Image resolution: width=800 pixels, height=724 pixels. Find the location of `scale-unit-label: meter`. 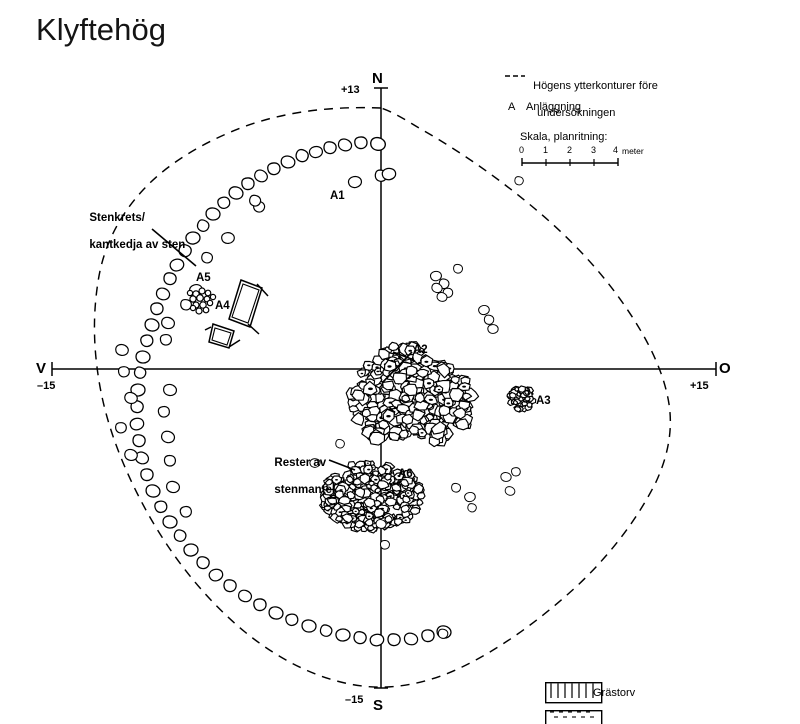

scale-unit-label: meter is located at coordinates (633, 151).